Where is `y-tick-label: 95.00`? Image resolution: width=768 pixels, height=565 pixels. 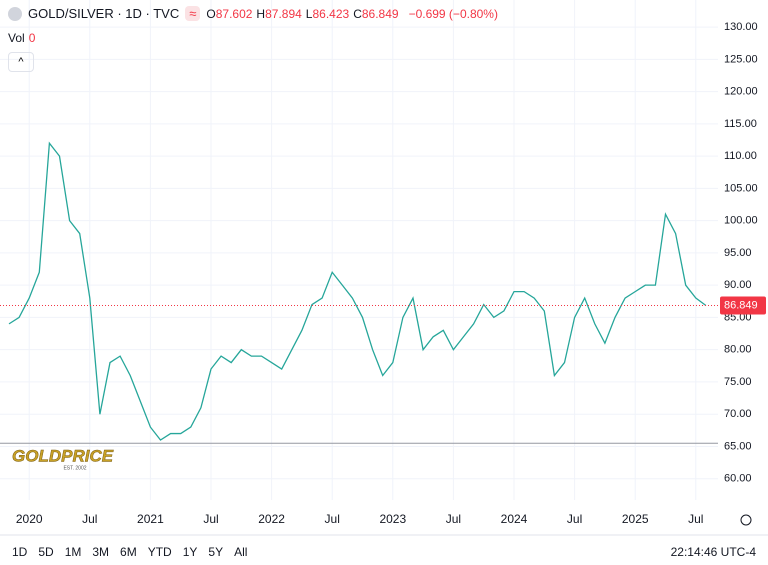 y-tick-label: 95.00 is located at coordinates (738, 253).